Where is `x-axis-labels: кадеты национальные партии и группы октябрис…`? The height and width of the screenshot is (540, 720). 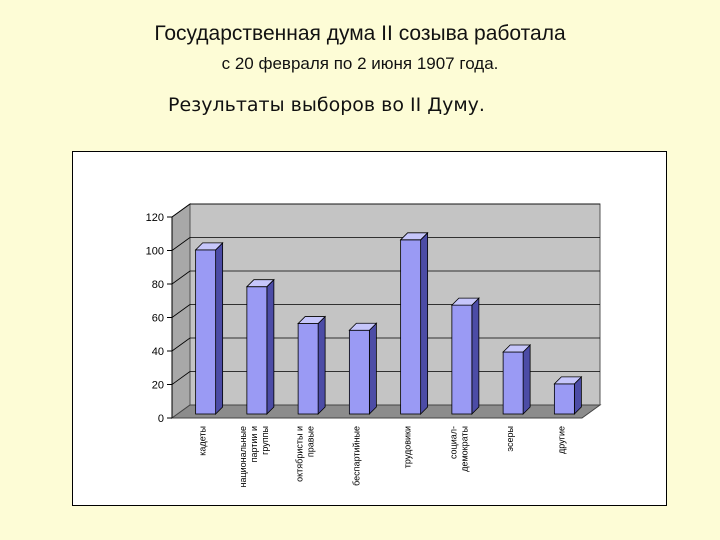 x-axis-labels: кадеты национальные партии и группы октябрис… is located at coordinates (382, 457).